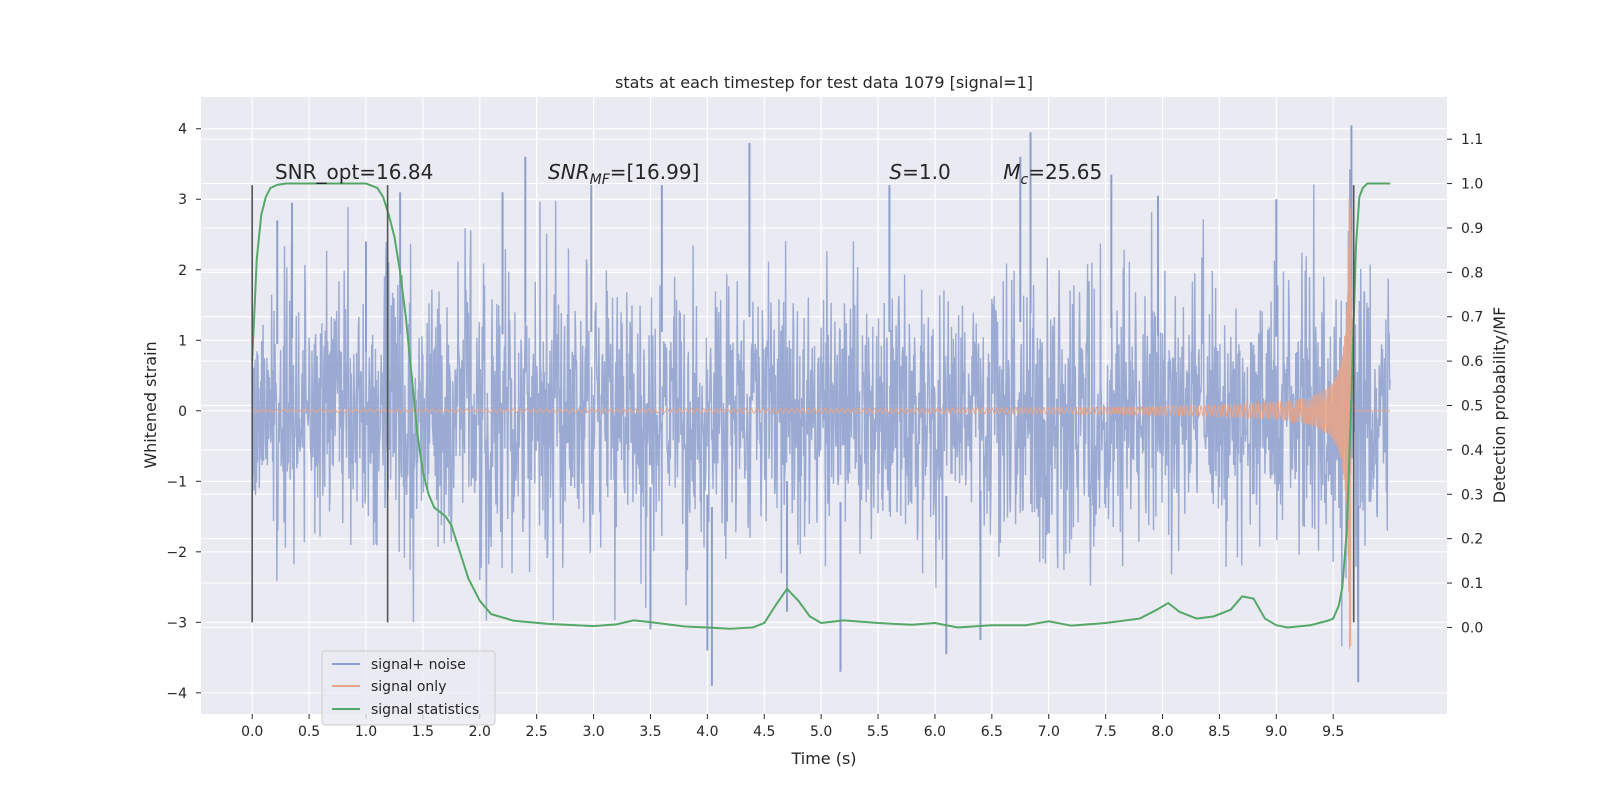 The image size is (1600, 800). What do you see at coordinates (150, 404) in the screenshot?
I see `y-axis-label: Whitened strain` at bounding box center [150, 404].